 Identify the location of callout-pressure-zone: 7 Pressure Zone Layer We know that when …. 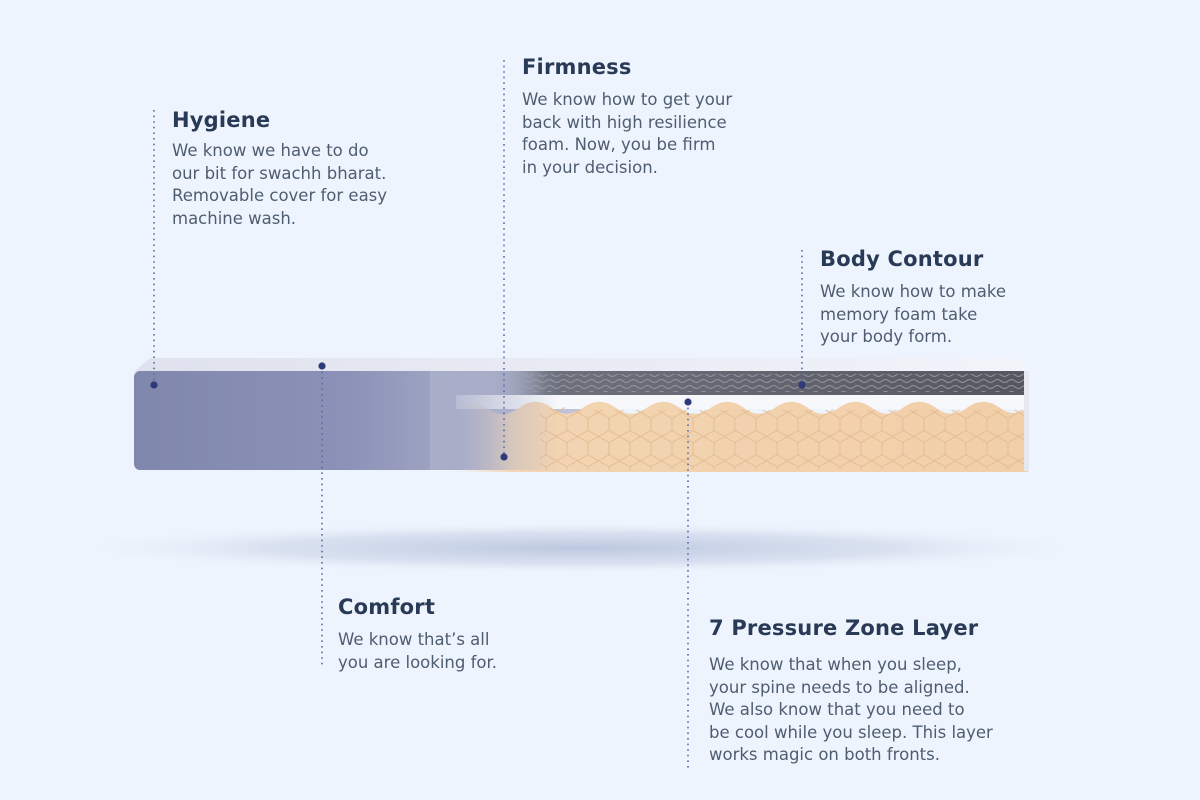
(869, 691).